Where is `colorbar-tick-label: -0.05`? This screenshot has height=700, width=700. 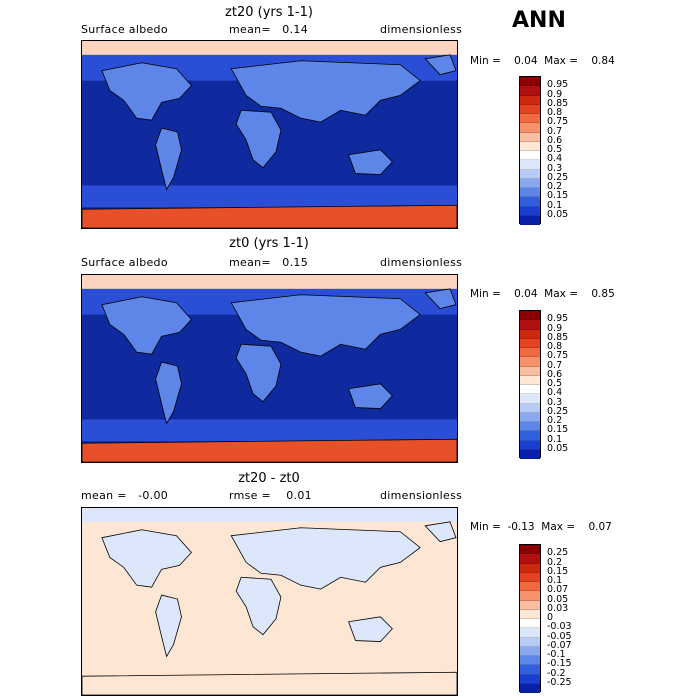
colorbar-tick-label: -0.05 is located at coordinates (559, 636).